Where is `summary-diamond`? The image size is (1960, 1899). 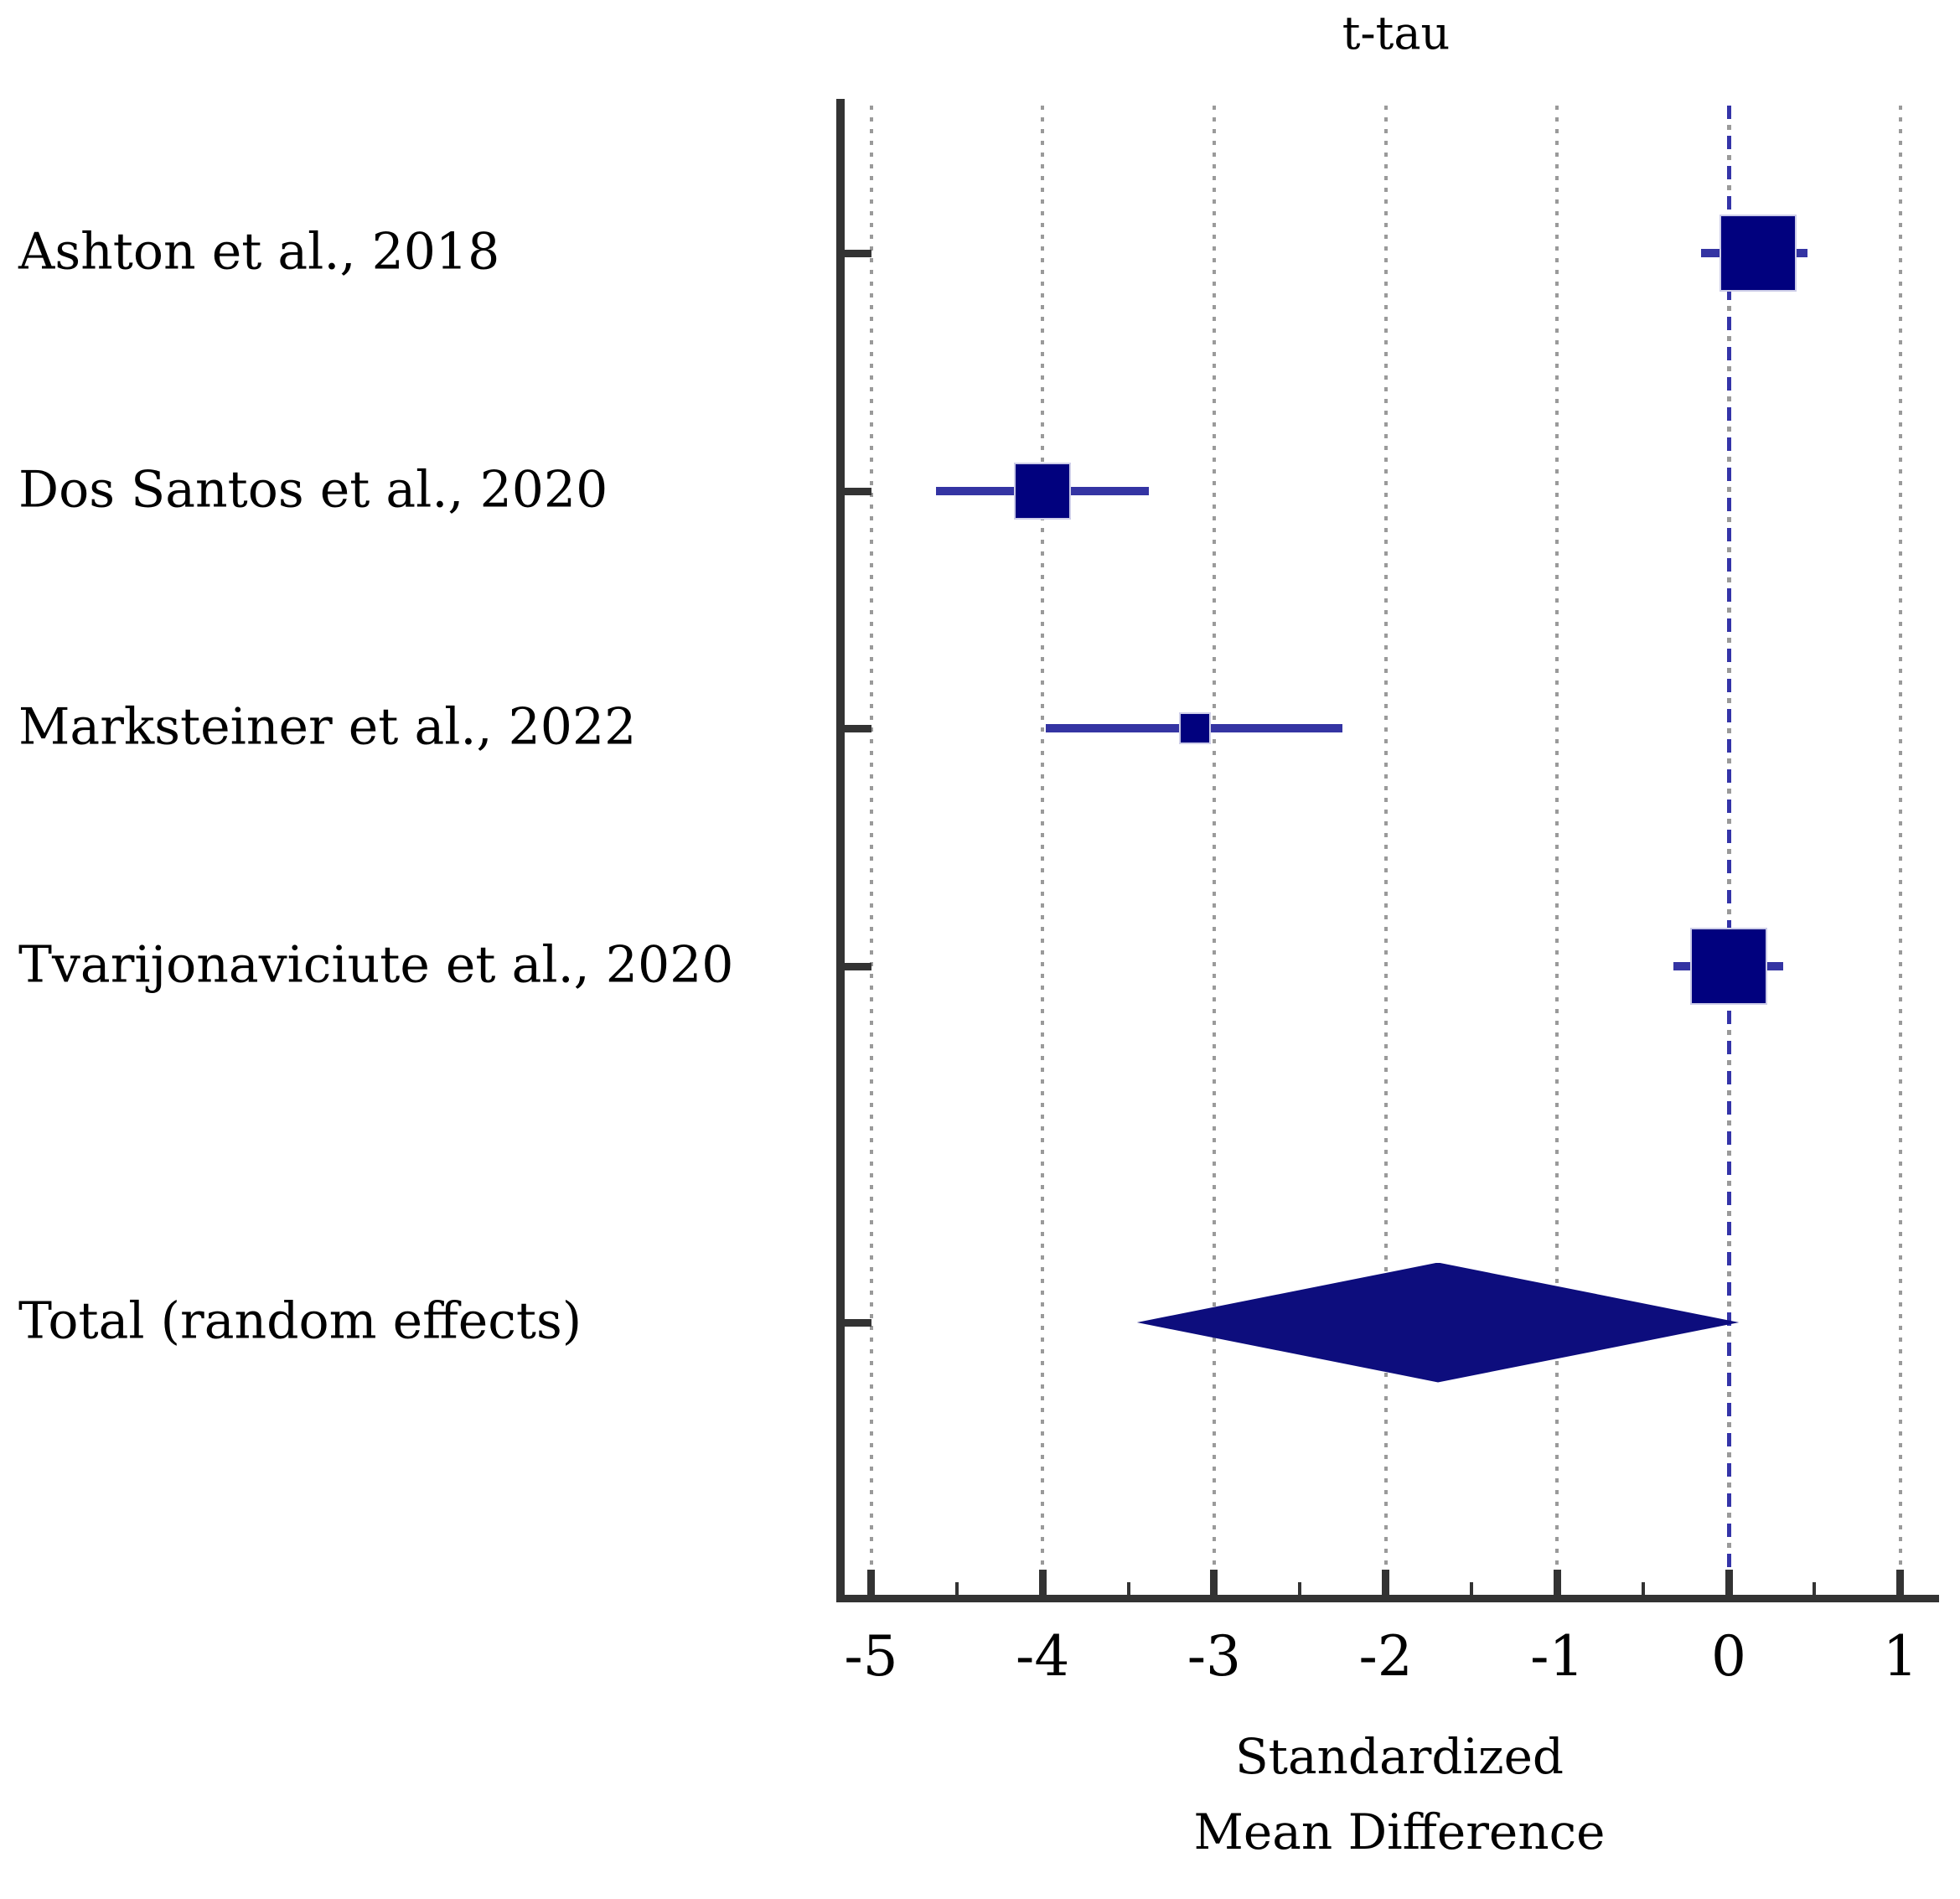
summary-diamond is located at coordinates (1438, 1322).